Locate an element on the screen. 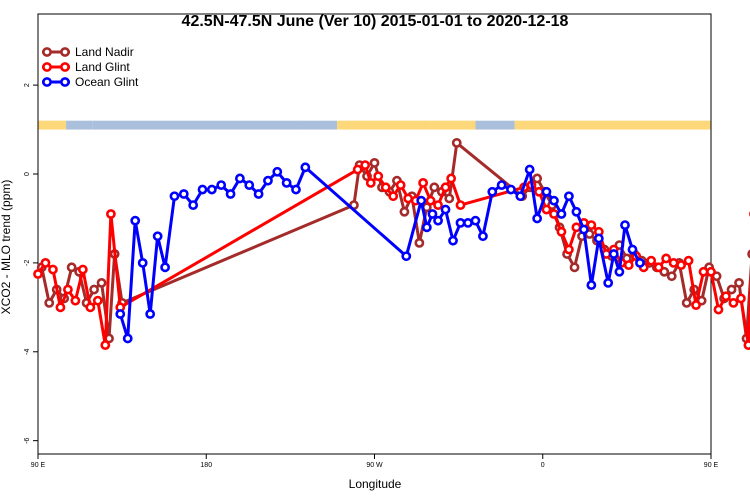 This screenshot has width=750, height=500. legend-label: Land Glint is located at coordinates (102, 67).